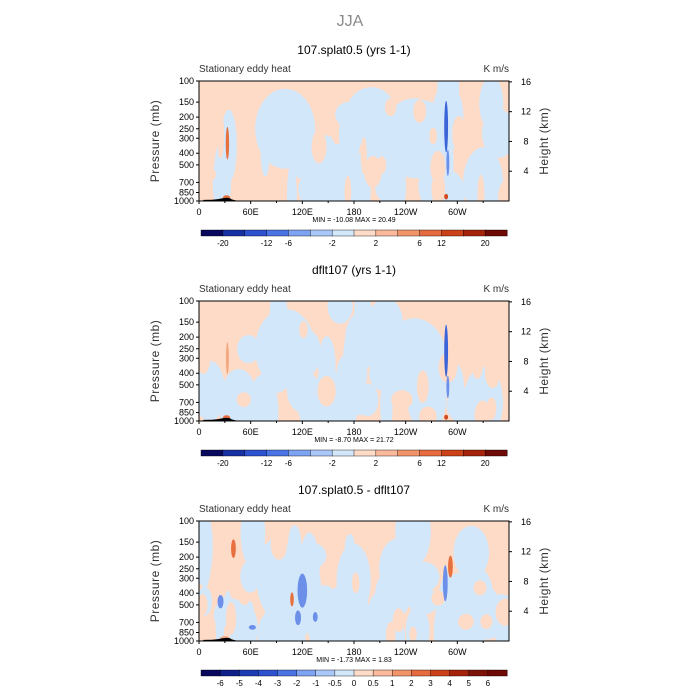 The image size is (700, 700). I want to click on height-tick-label: 8, so click(525, 361).